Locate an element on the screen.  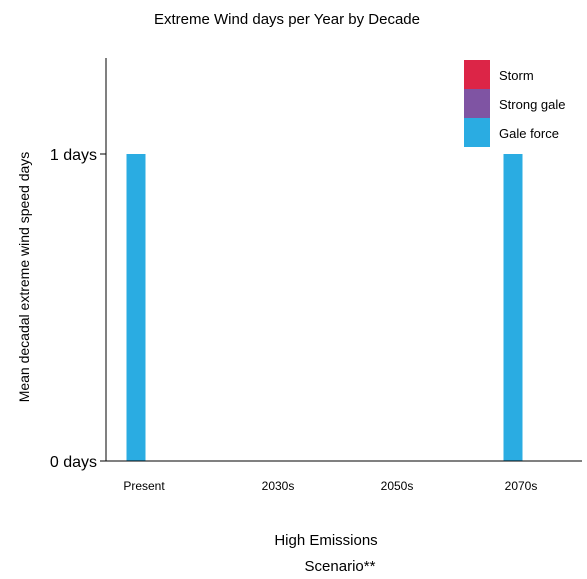
legend-label: Storm is located at coordinates (516, 75).